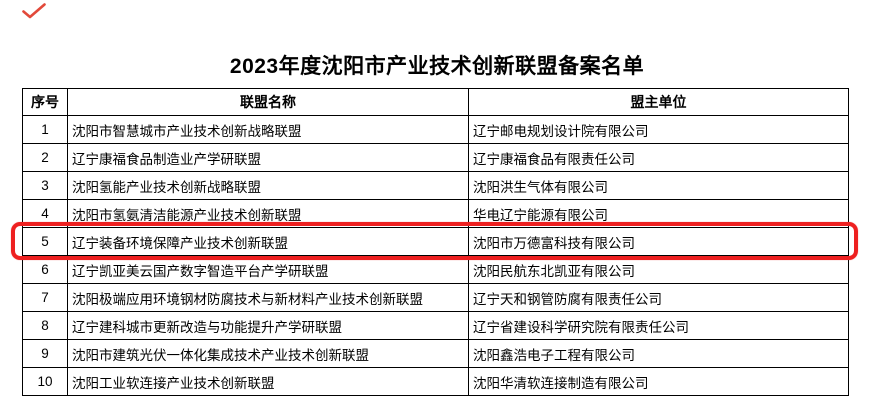  I want to click on table-row: 4 沈阳市氢氨清洁能源产业技术创新联盟 华电辽宁能源有限公司, so click(435, 213).